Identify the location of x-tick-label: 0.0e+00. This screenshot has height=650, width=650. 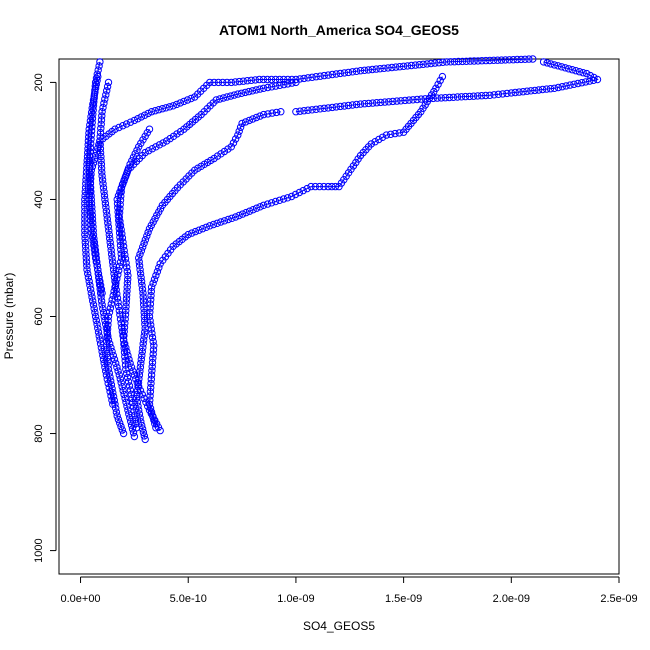
(80, 599).